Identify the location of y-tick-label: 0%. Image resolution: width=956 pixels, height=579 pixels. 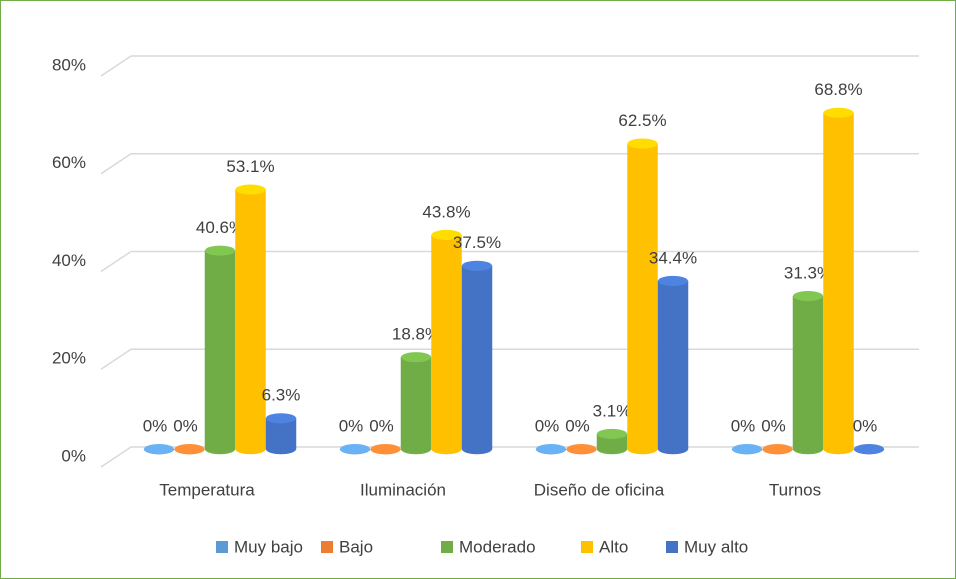
(73, 455).